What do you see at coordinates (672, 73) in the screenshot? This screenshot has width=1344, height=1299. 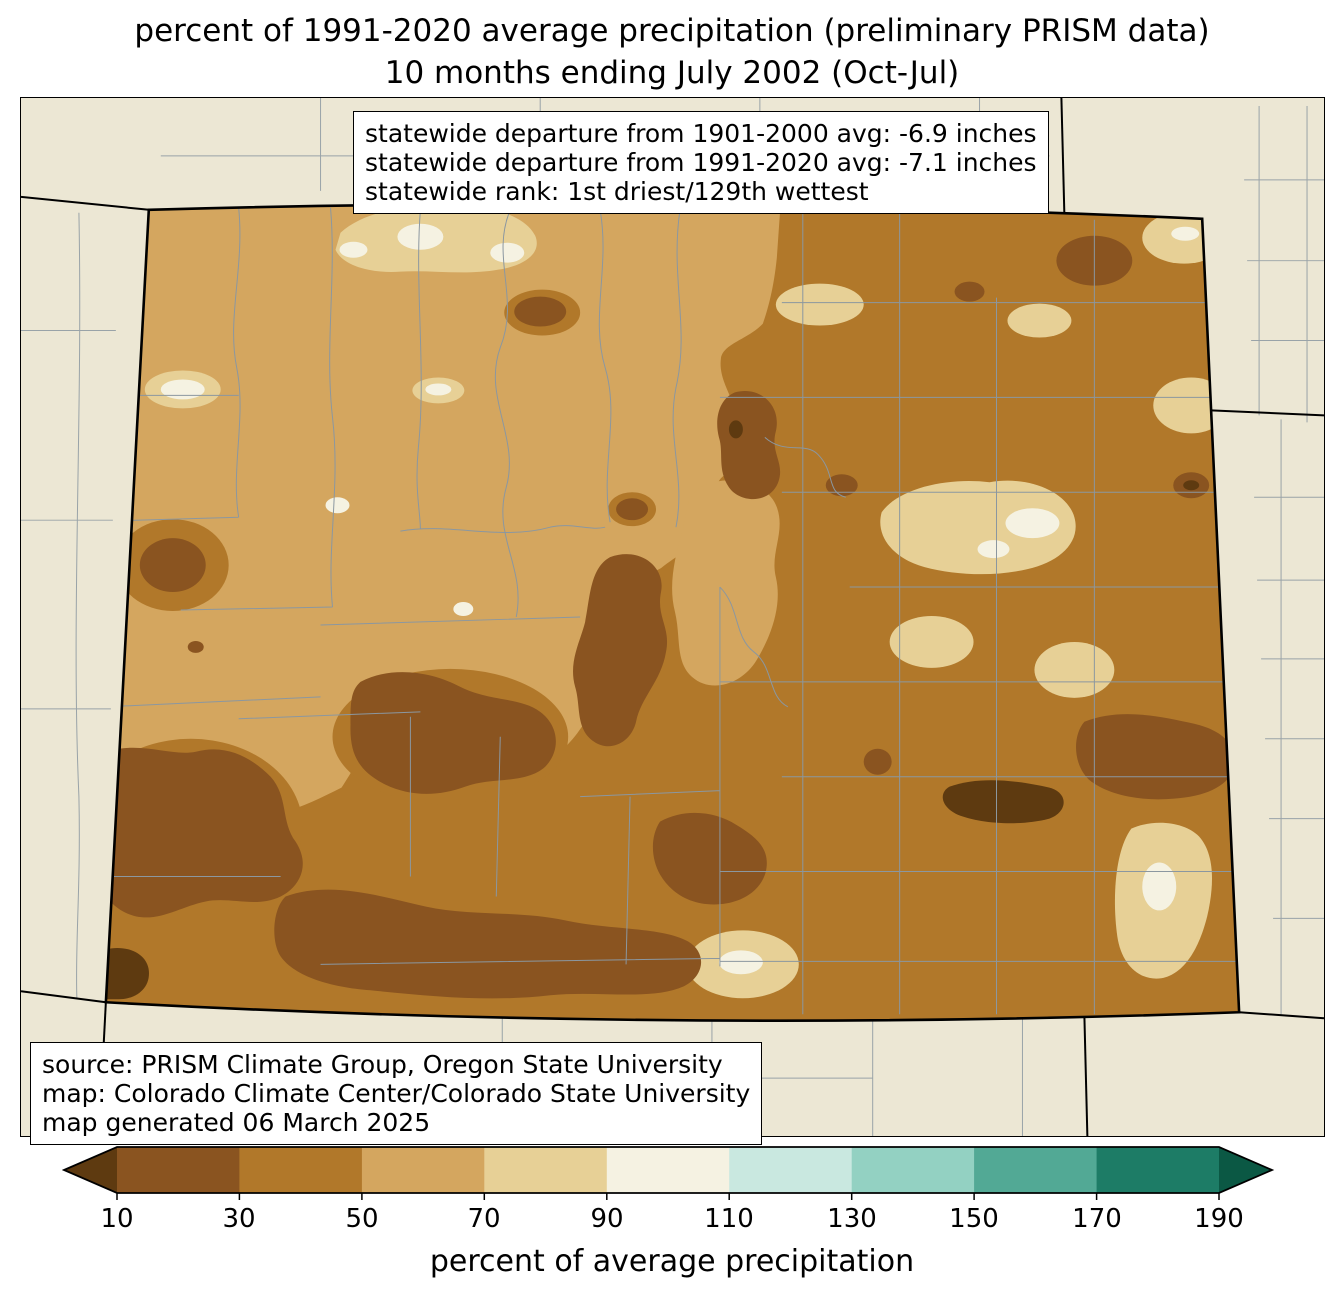 I see `title-line-2: 10 months ending July 2002 (Oct-Jul)` at bounding box center [672, 73].